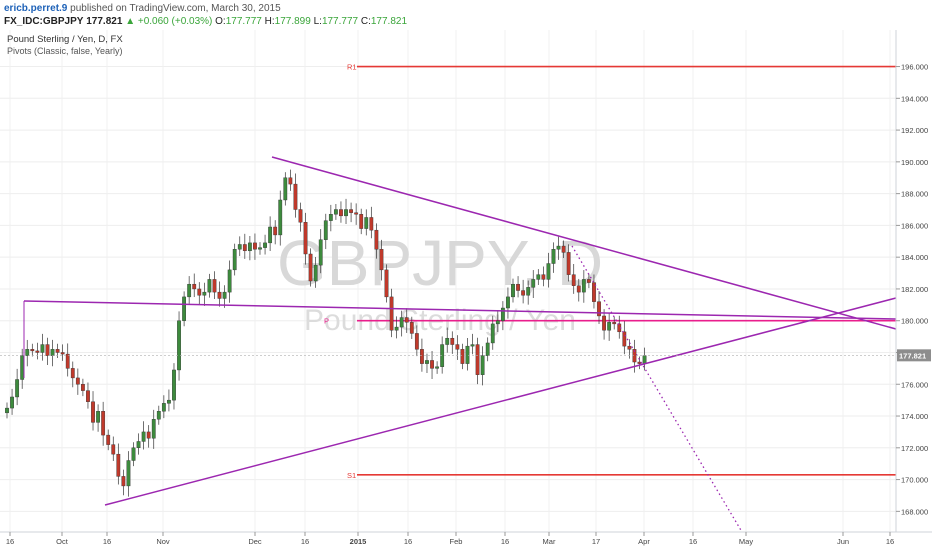 Image resolution: width=932 pixels, height=550 pixels. Describe the element at coordinates (914, 355) in the screenshot. I see `last-price-box` at that location.